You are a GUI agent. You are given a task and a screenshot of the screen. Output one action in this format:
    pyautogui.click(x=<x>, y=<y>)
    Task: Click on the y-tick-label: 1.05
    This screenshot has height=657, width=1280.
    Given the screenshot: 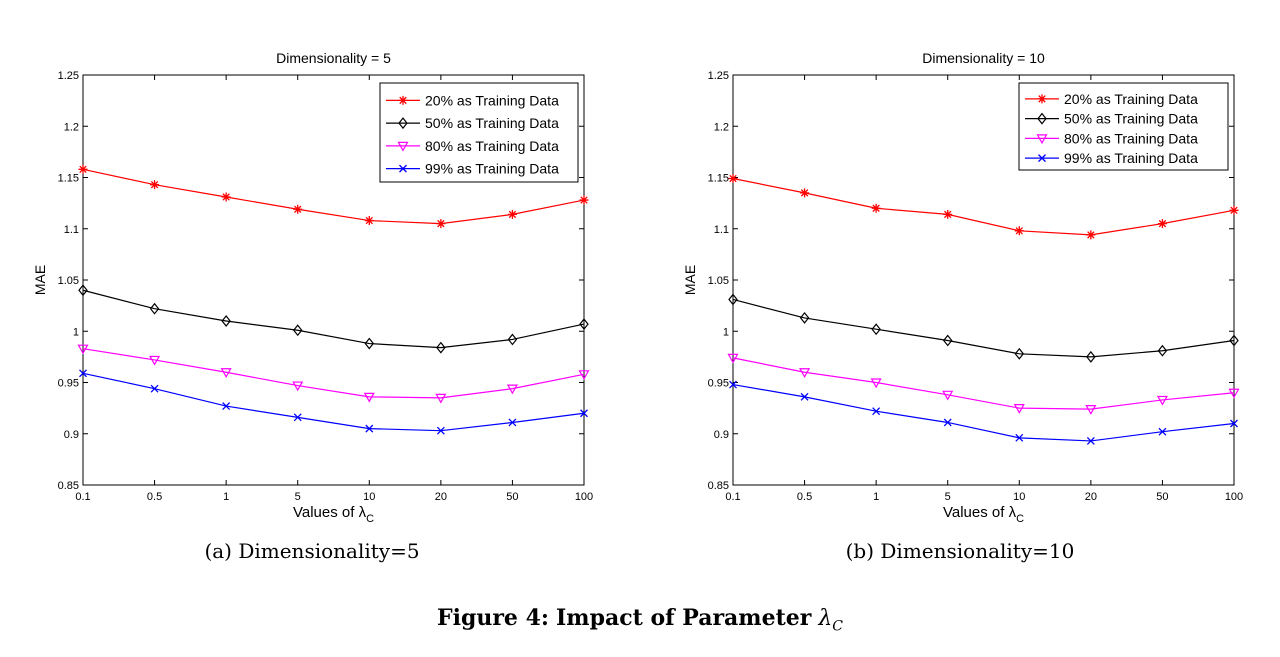 What is the action you would take?
    pyautogui.click(x=68, y=281)
    